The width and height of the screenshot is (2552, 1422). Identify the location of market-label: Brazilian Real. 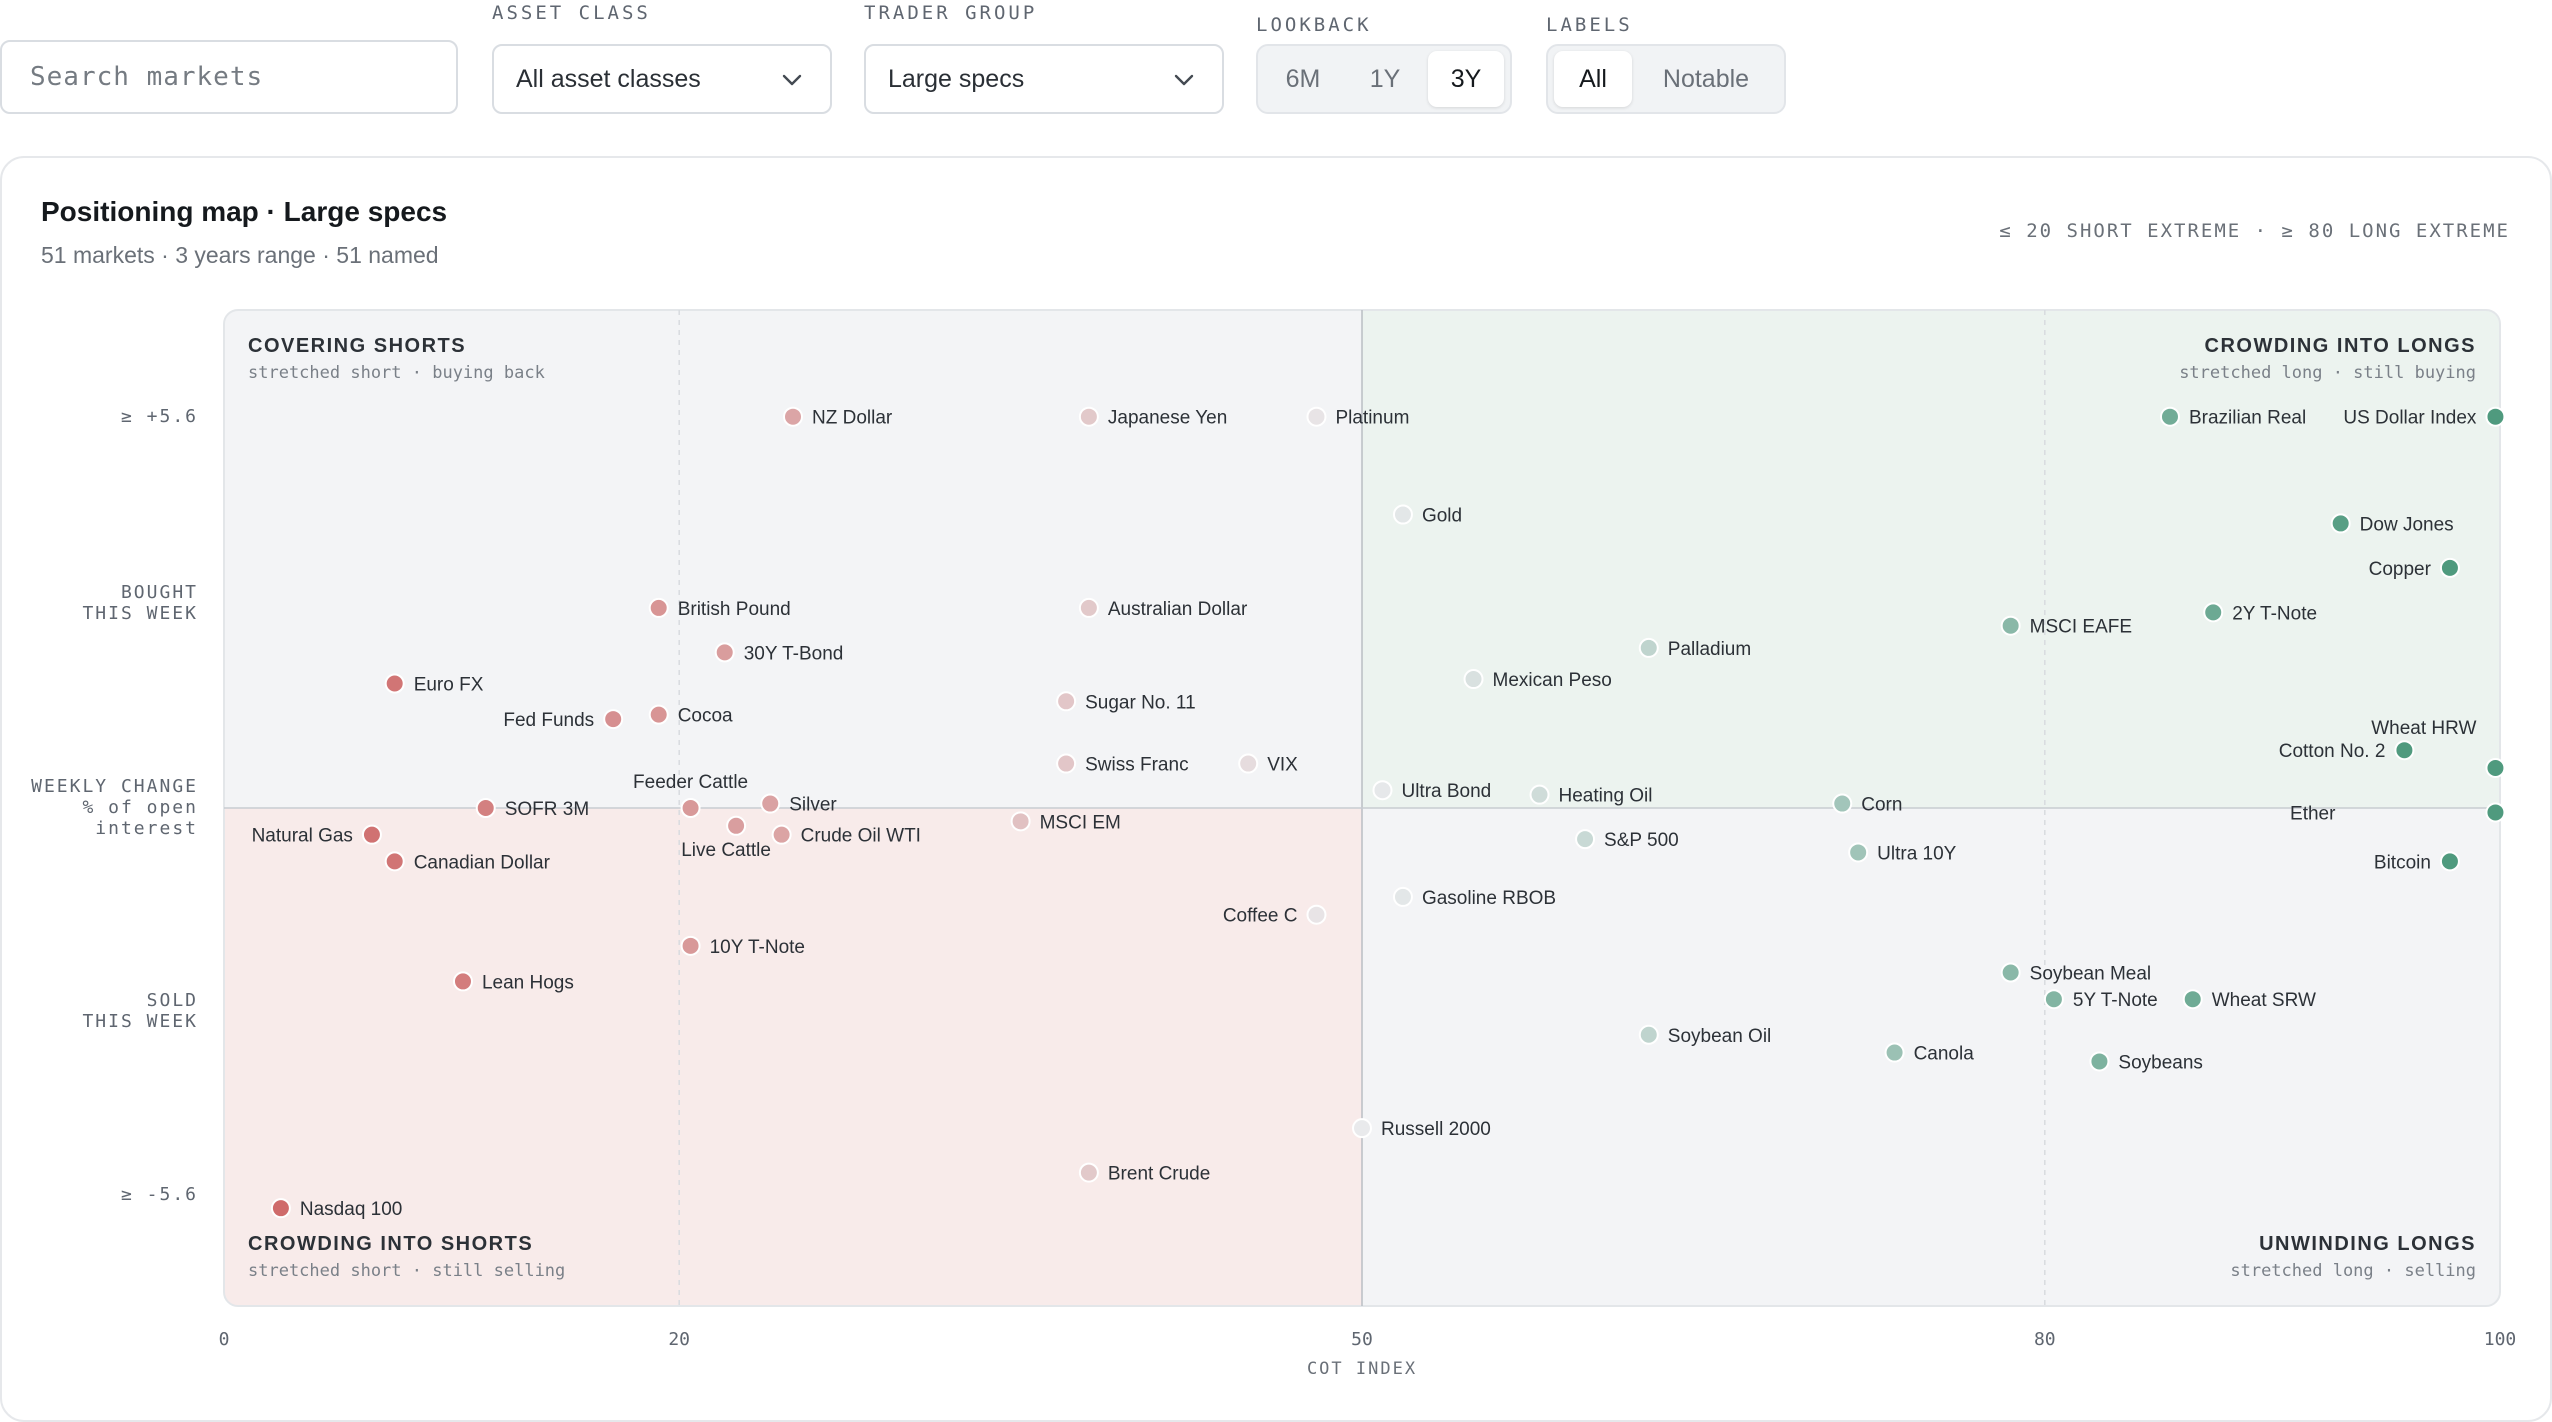
(2247, 418).